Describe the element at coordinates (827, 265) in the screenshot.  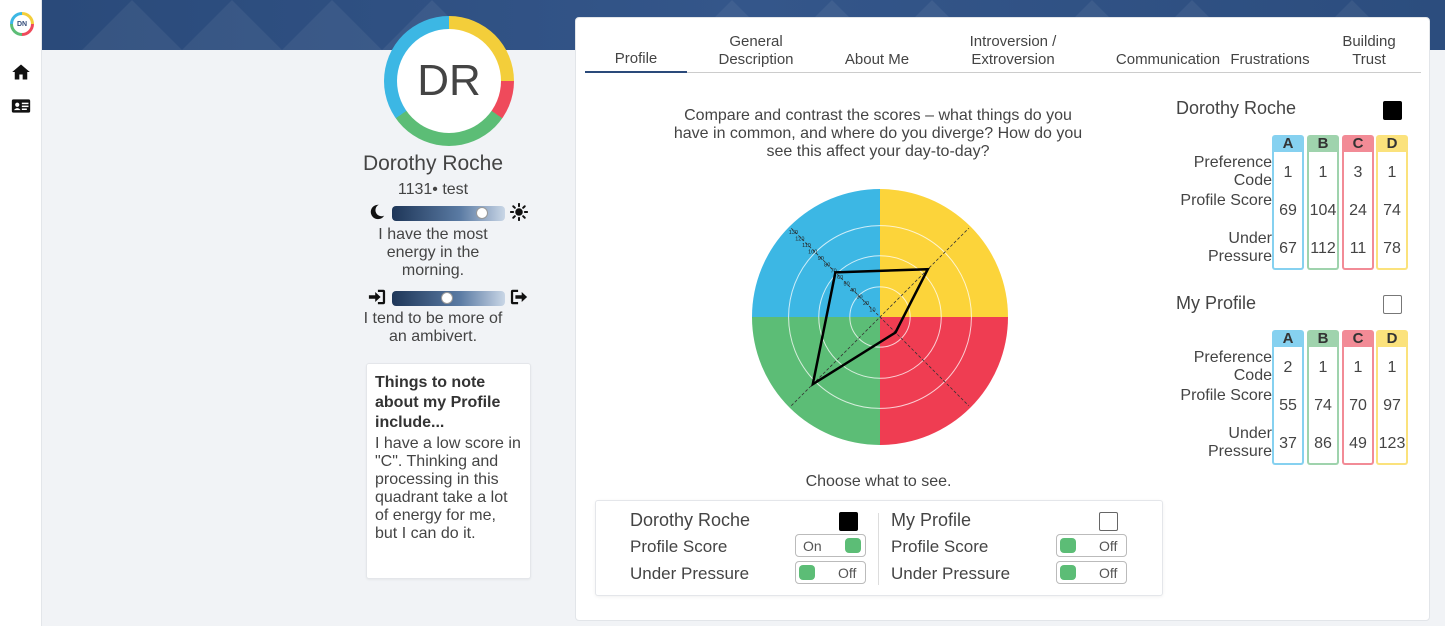
I see `scale-tick-label: 80` at that location.